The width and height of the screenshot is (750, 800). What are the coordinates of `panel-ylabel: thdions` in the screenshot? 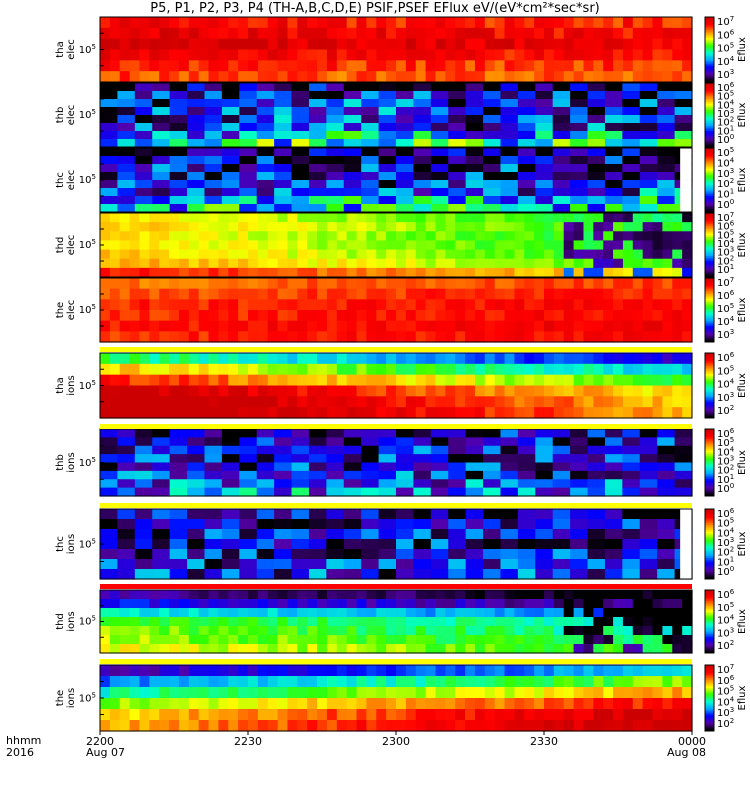 It's located at (66, 621).